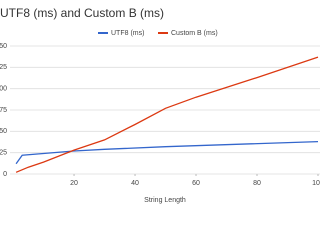  I want to click on x-tick-label: 60, so click(196, 183).